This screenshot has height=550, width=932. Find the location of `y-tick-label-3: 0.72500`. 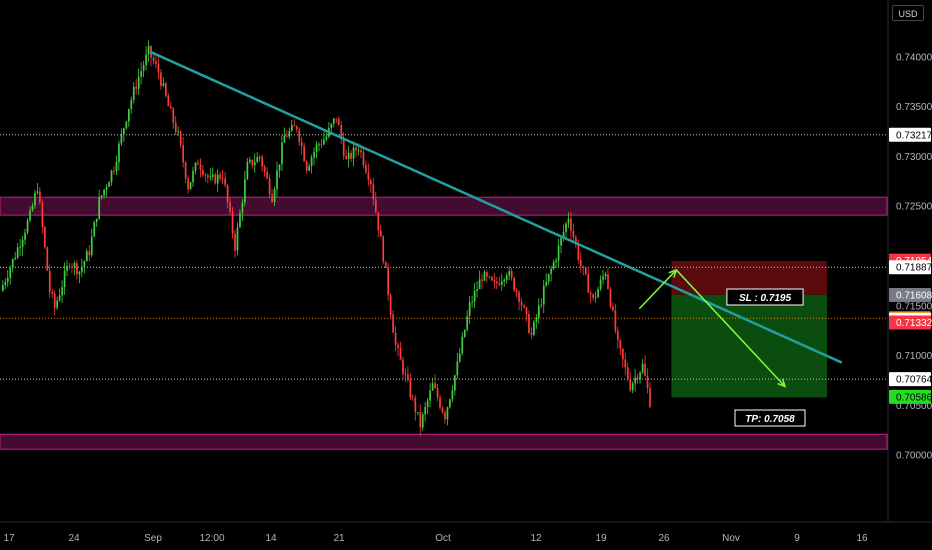

y-tick-label-3: 0.72500 is located at coordinates (914, 207).